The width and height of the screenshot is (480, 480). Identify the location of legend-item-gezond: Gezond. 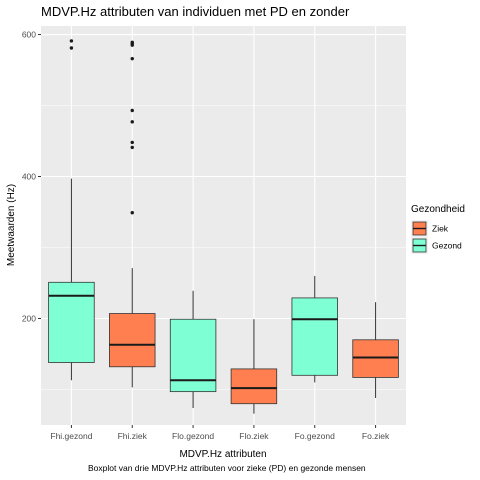
(436, 245).